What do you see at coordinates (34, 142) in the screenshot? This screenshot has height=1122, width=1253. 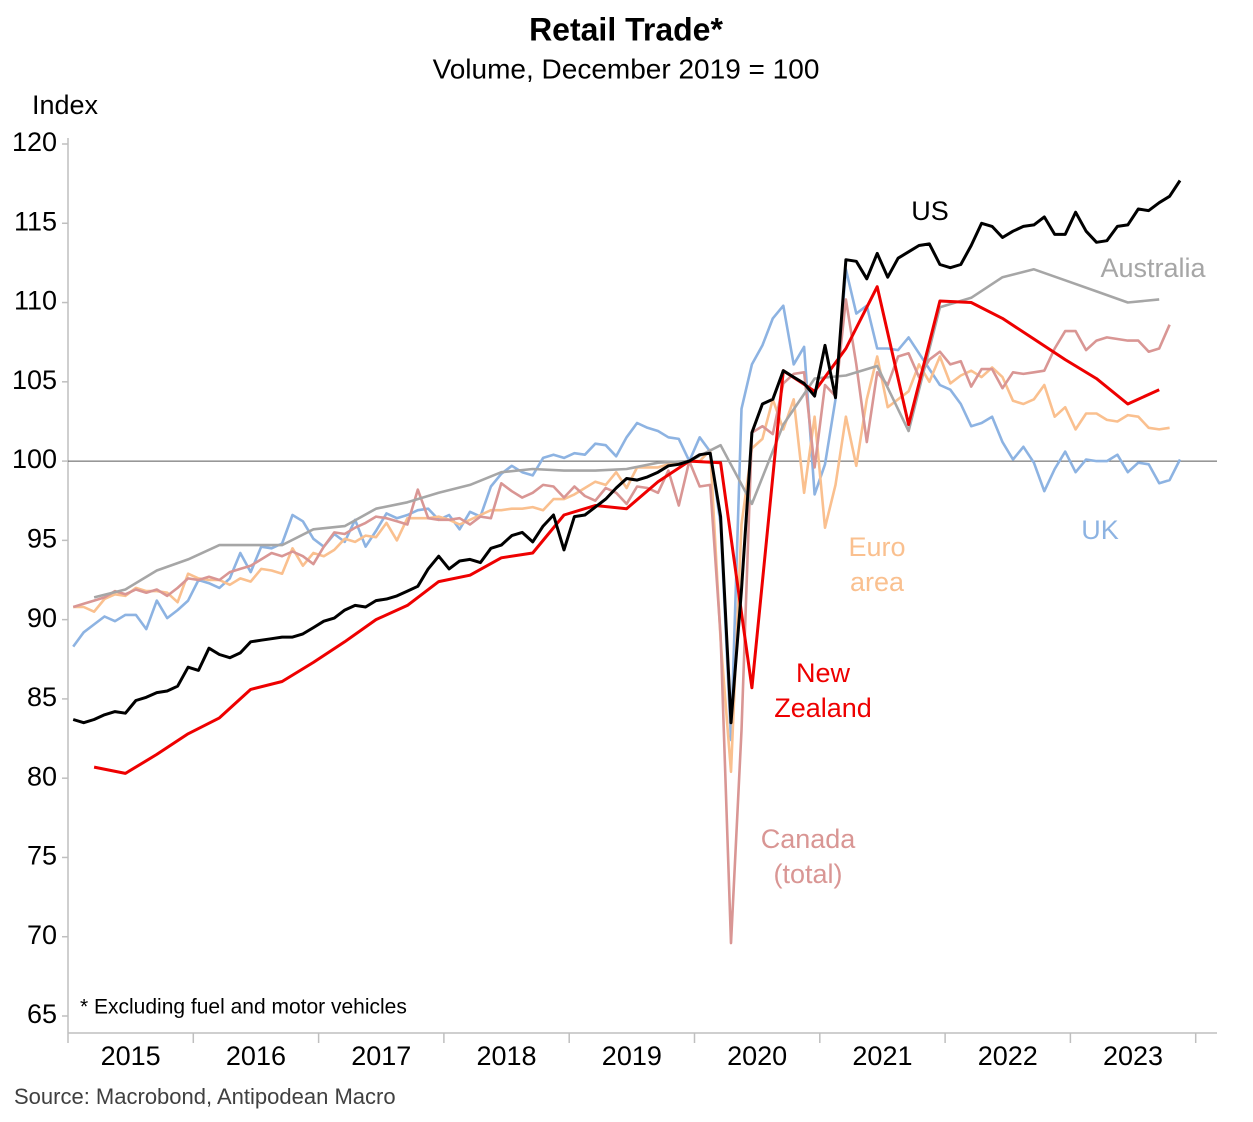 I see `y-tick-label: 120` at bounding box center [34, 142].